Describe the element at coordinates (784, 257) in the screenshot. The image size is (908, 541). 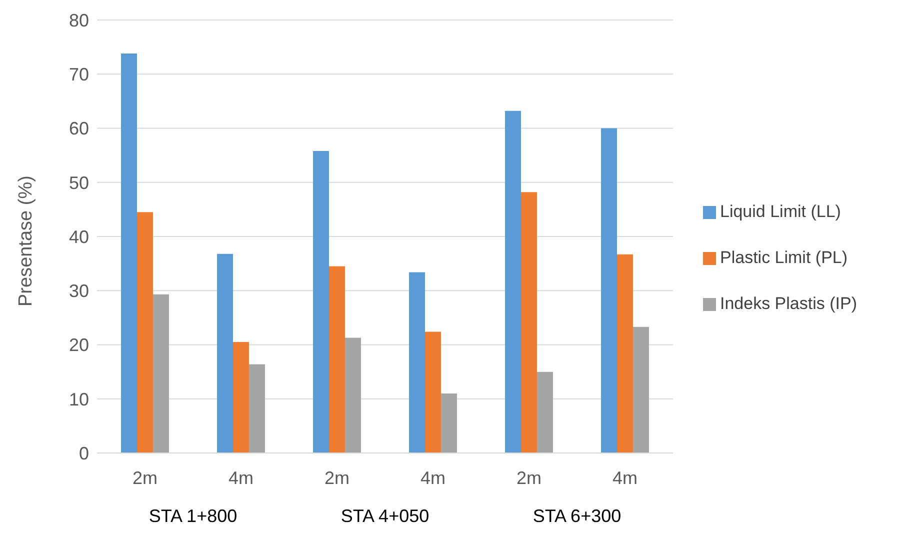
I see `legend-label: Plastic Limit (PL)` at that location.